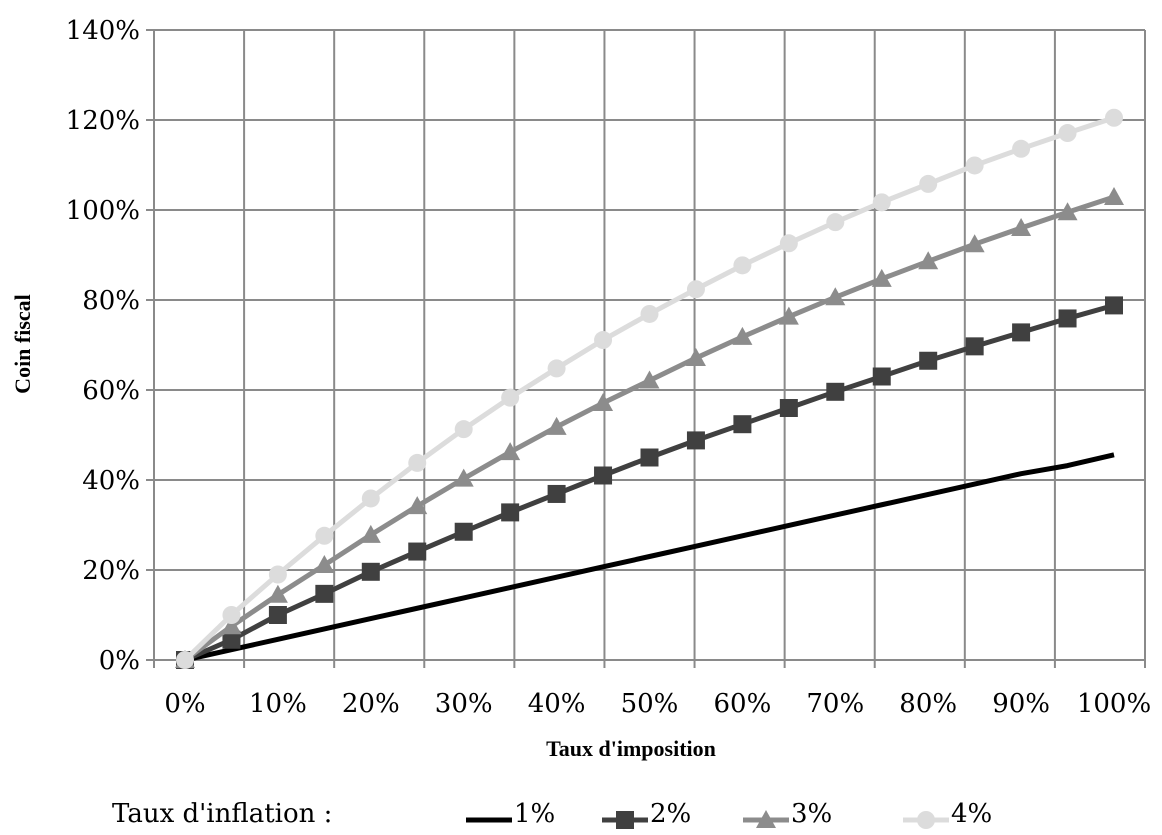 The image size is (1162, 835). Describe the element at coordinates (111, 481) in the screenshot. I see `y-tick-label: 40%` at that location.